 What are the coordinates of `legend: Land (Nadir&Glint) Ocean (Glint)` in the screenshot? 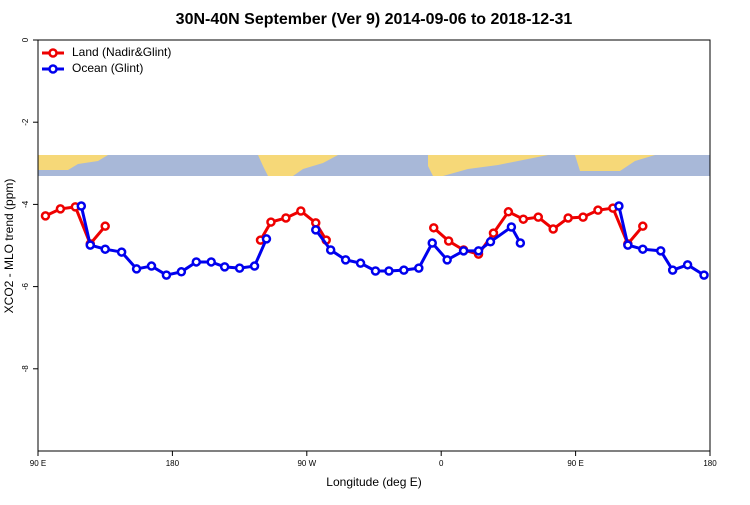 It's located at (106, 60).